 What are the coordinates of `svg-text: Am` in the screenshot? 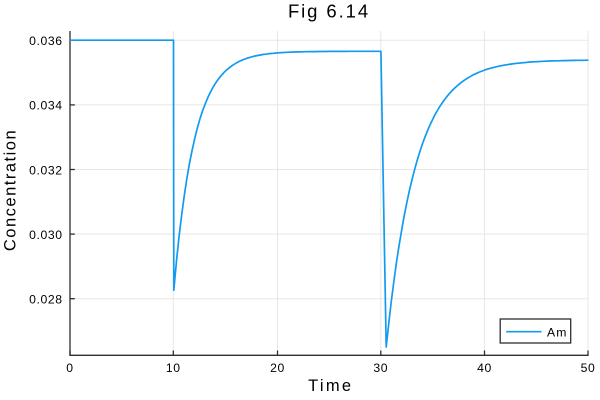 It's located at (557, 333).